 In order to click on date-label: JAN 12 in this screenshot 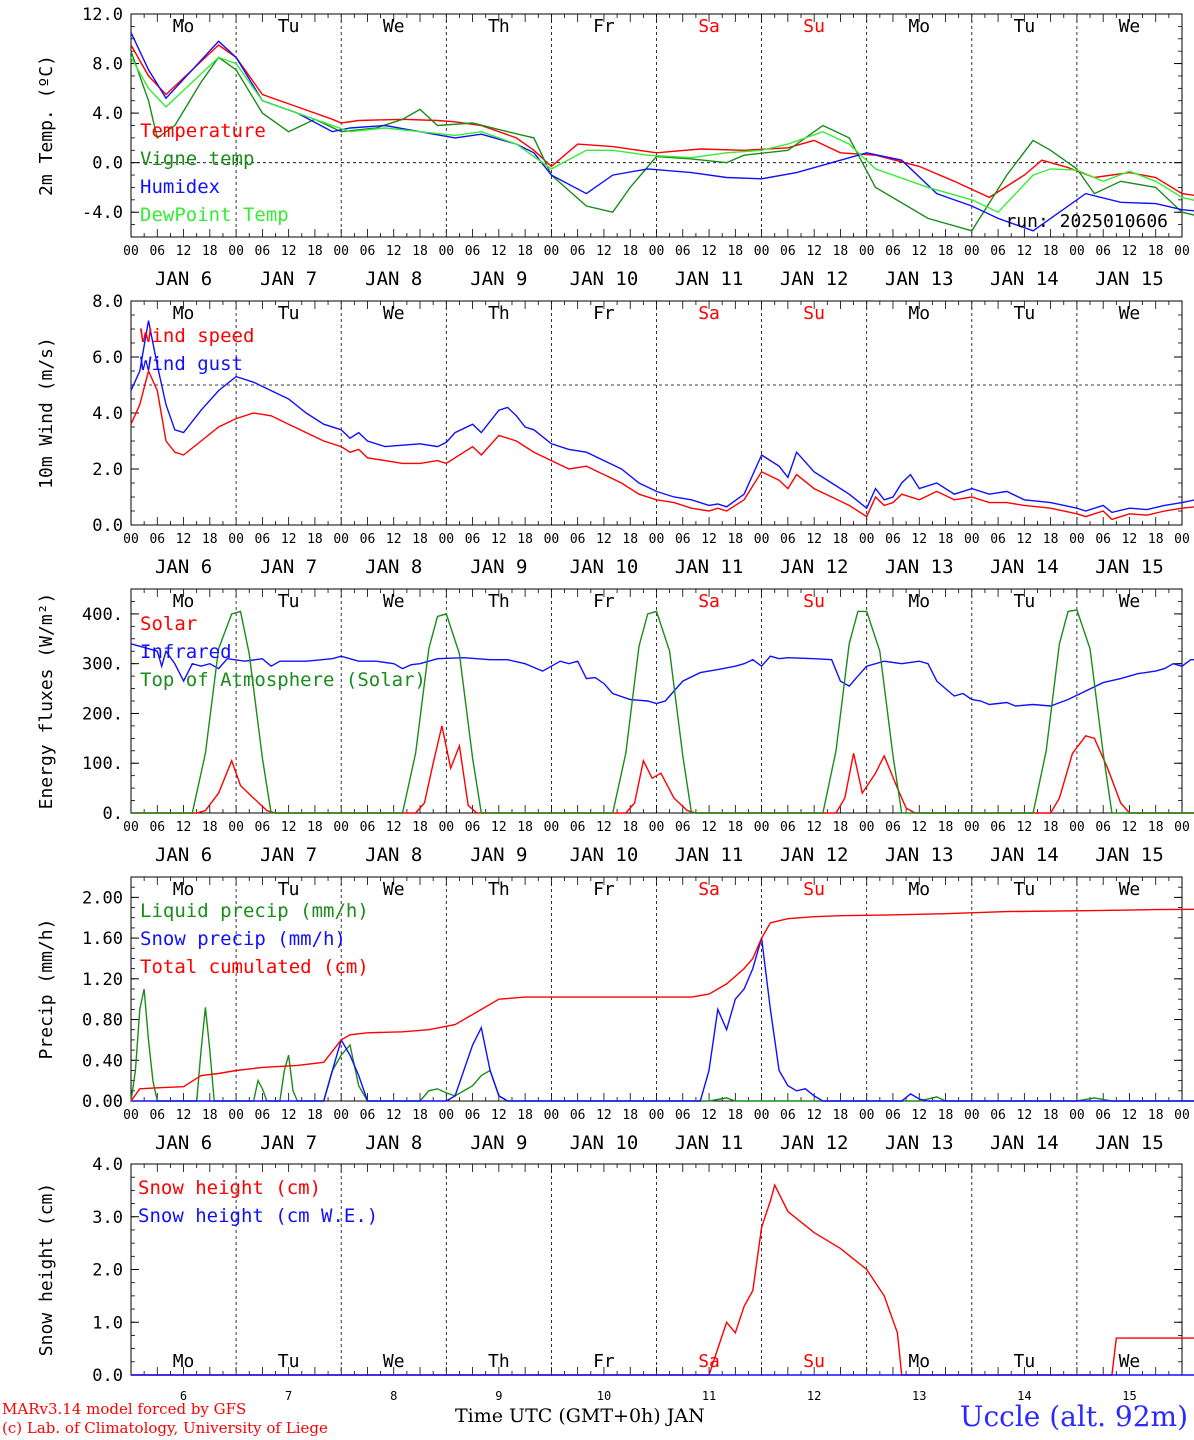, I will do `click(814, 279)`.